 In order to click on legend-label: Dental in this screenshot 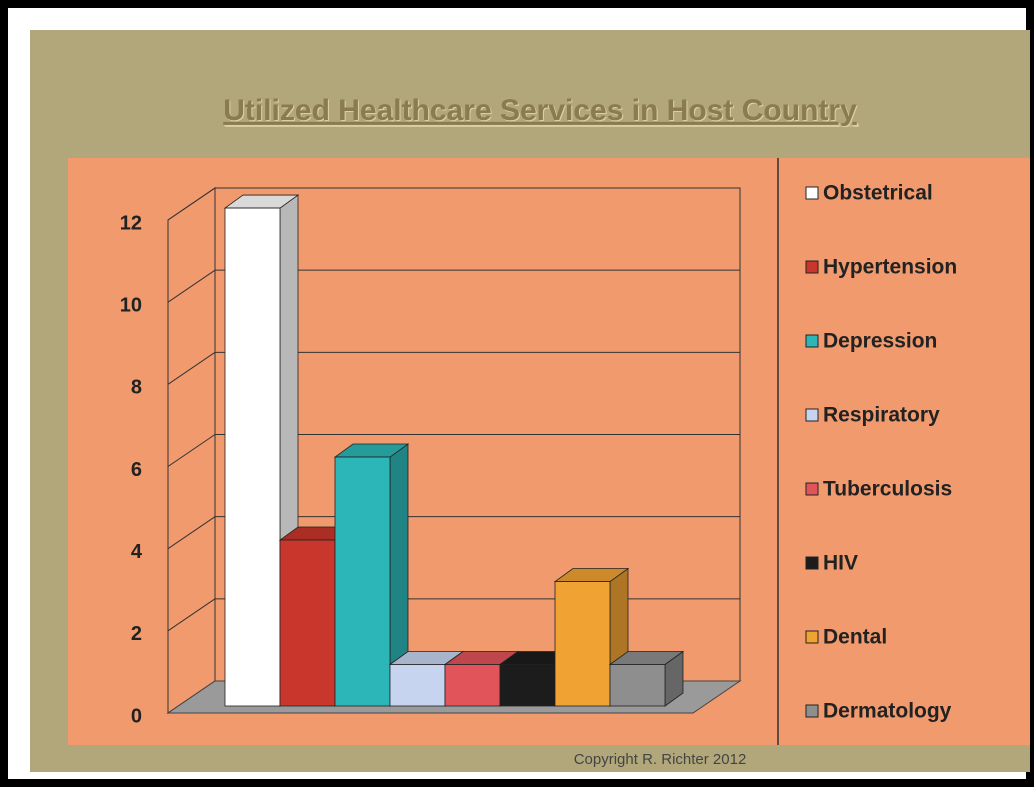, I will do `click(855, 637)`.